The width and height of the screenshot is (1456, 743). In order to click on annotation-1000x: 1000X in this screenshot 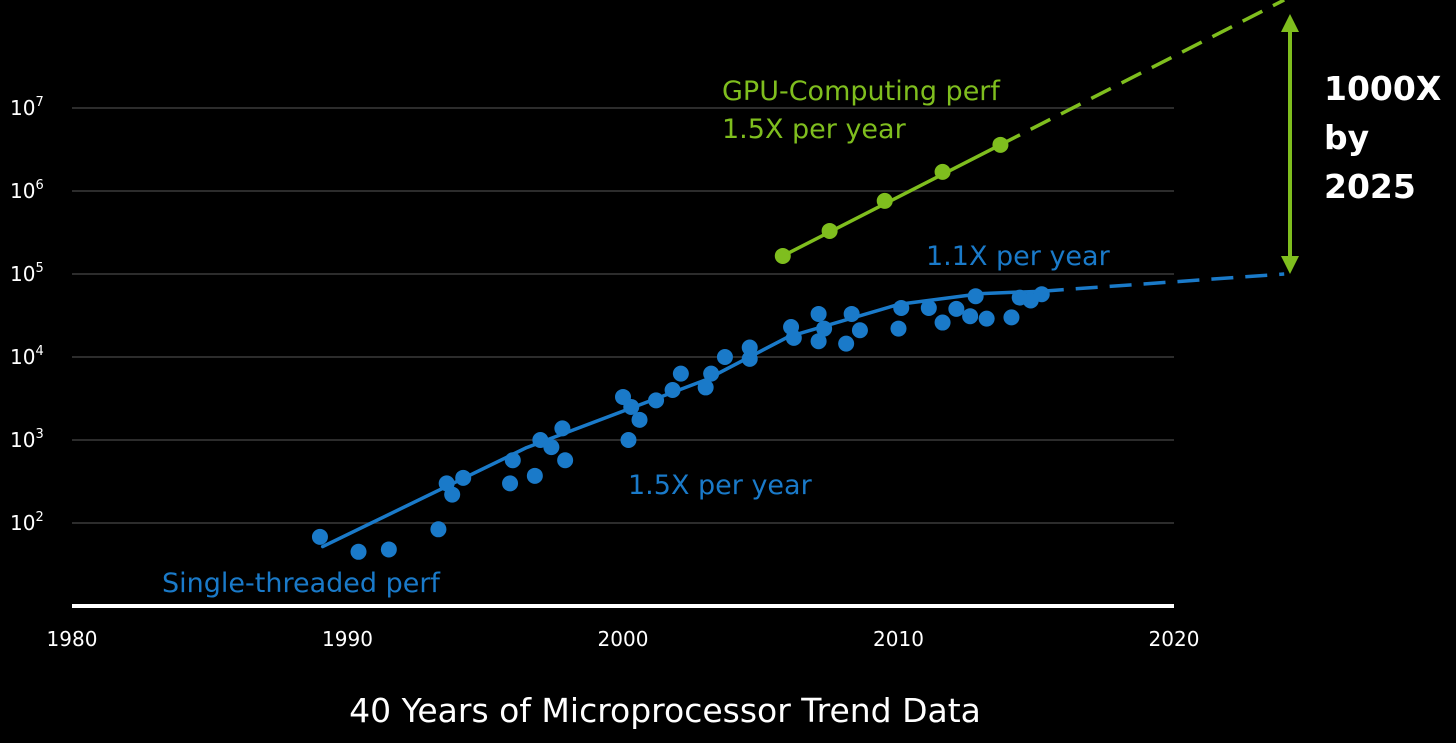, I will do `click(1382, 88)`.